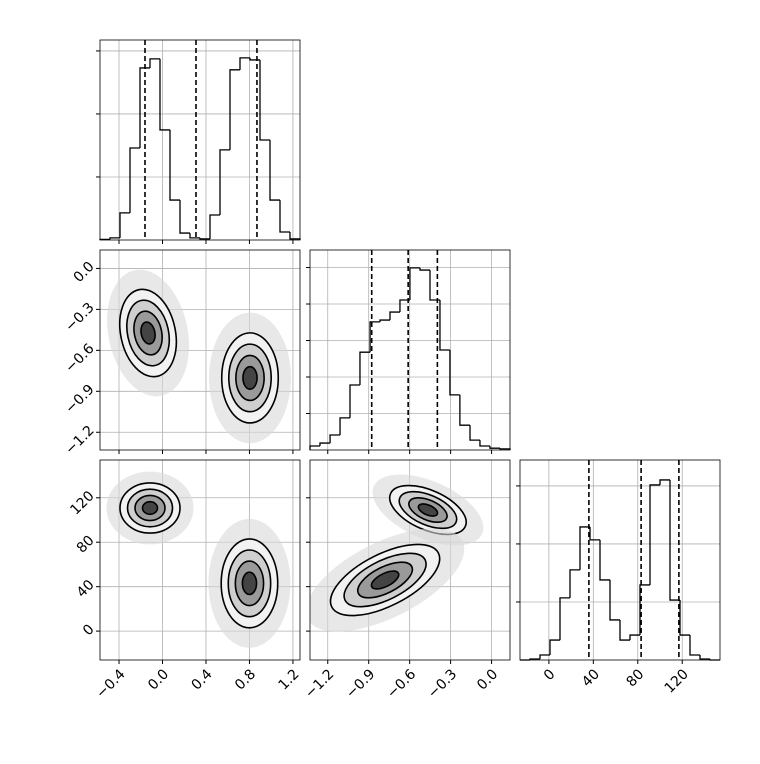  I want to click on x-tick-label: 0.8, so click(245, 679).